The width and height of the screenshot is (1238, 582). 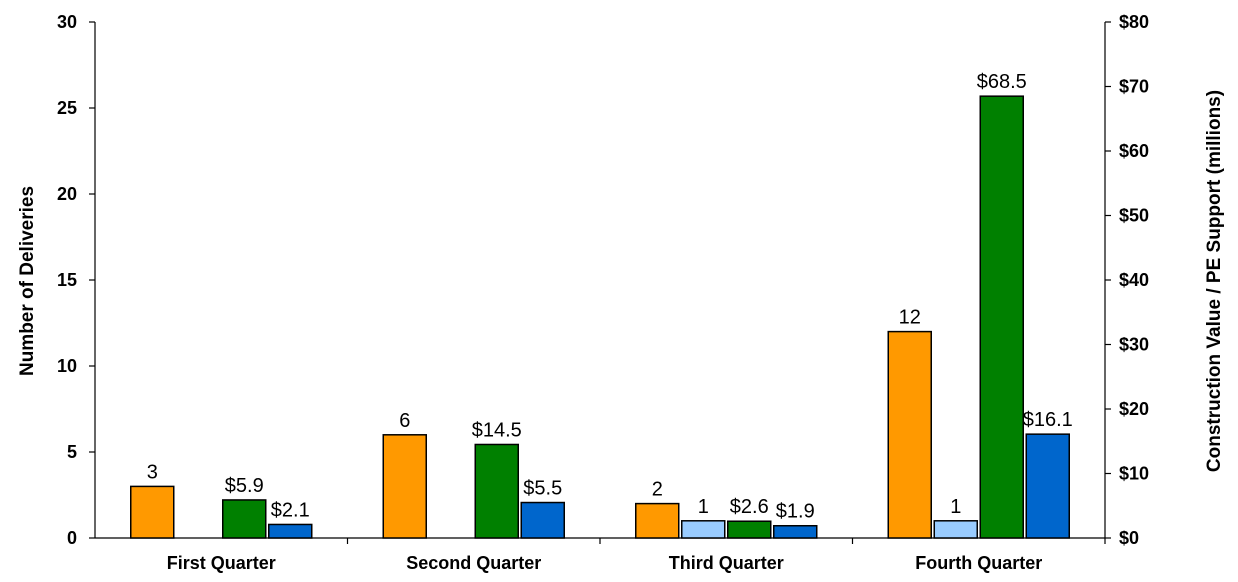 I want to click on x-category-label: Fourth Quarter, so click(x=978, y=563).